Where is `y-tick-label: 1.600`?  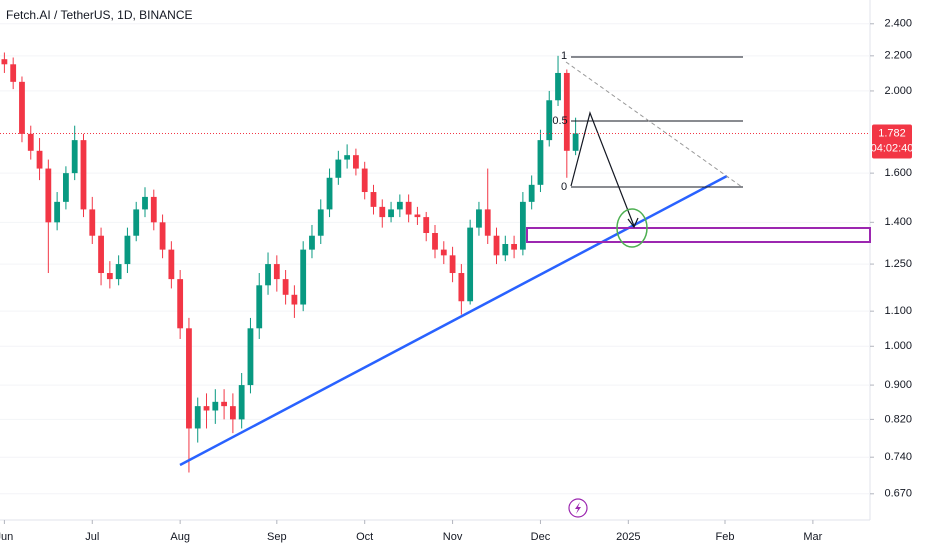
y-tick-label: 1.600 is located at coordinates (898, 173).